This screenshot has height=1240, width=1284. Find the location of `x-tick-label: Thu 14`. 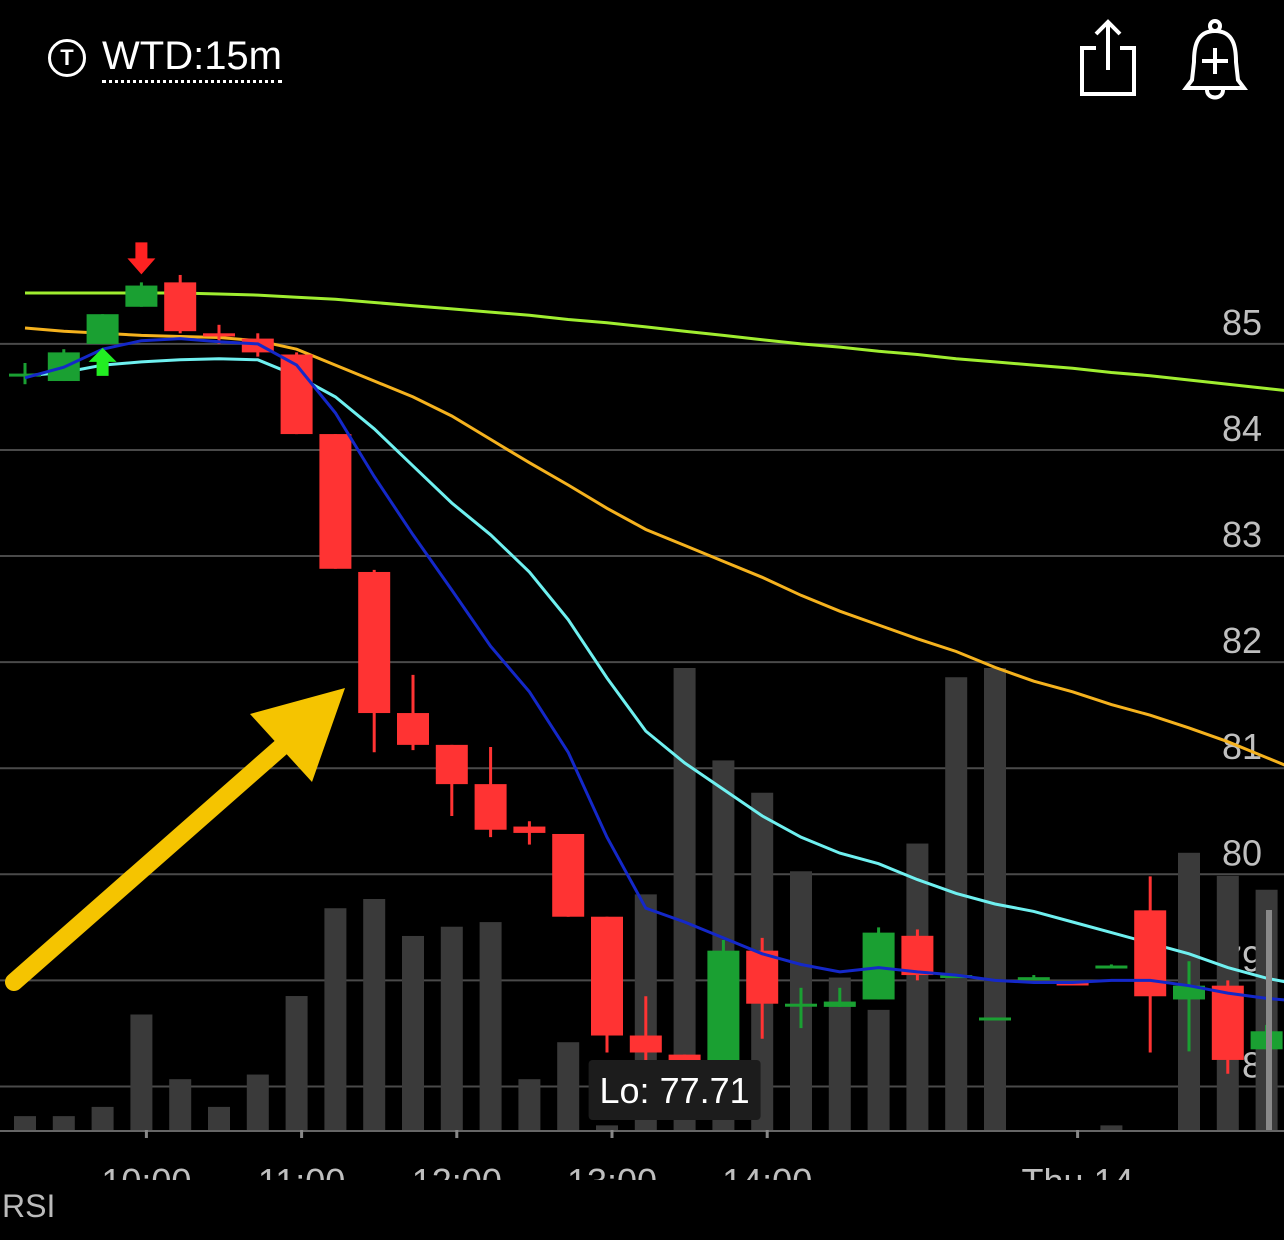

x-tick-label: Thu 14 is located at coordinates (1078, 1170).